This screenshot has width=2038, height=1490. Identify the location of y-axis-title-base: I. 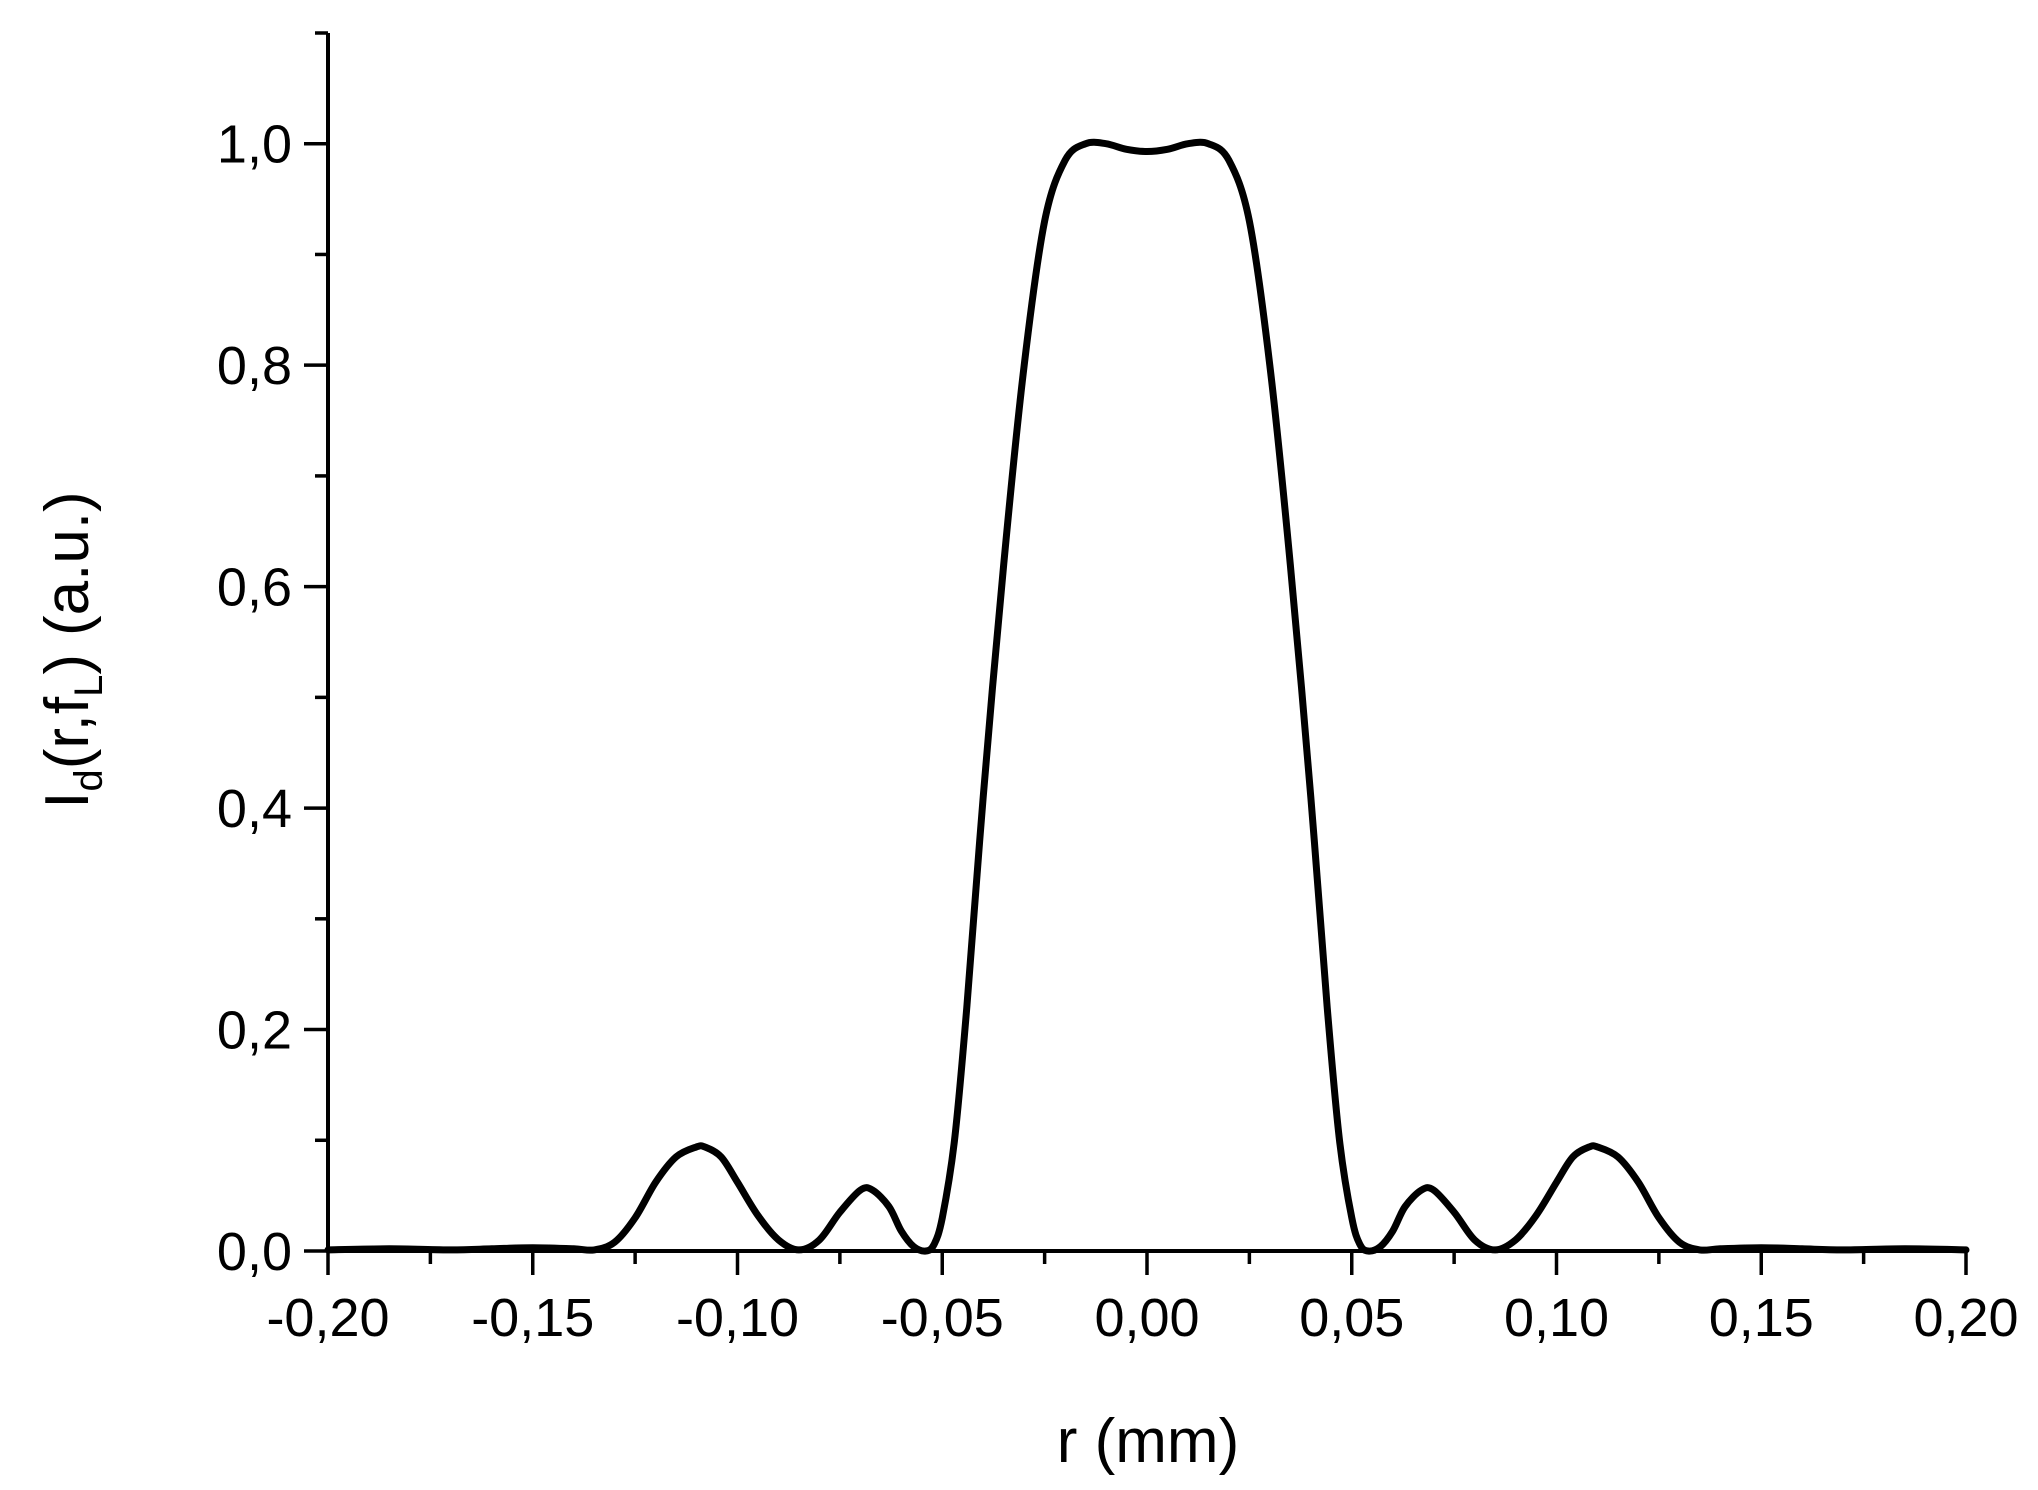
(67, 799).